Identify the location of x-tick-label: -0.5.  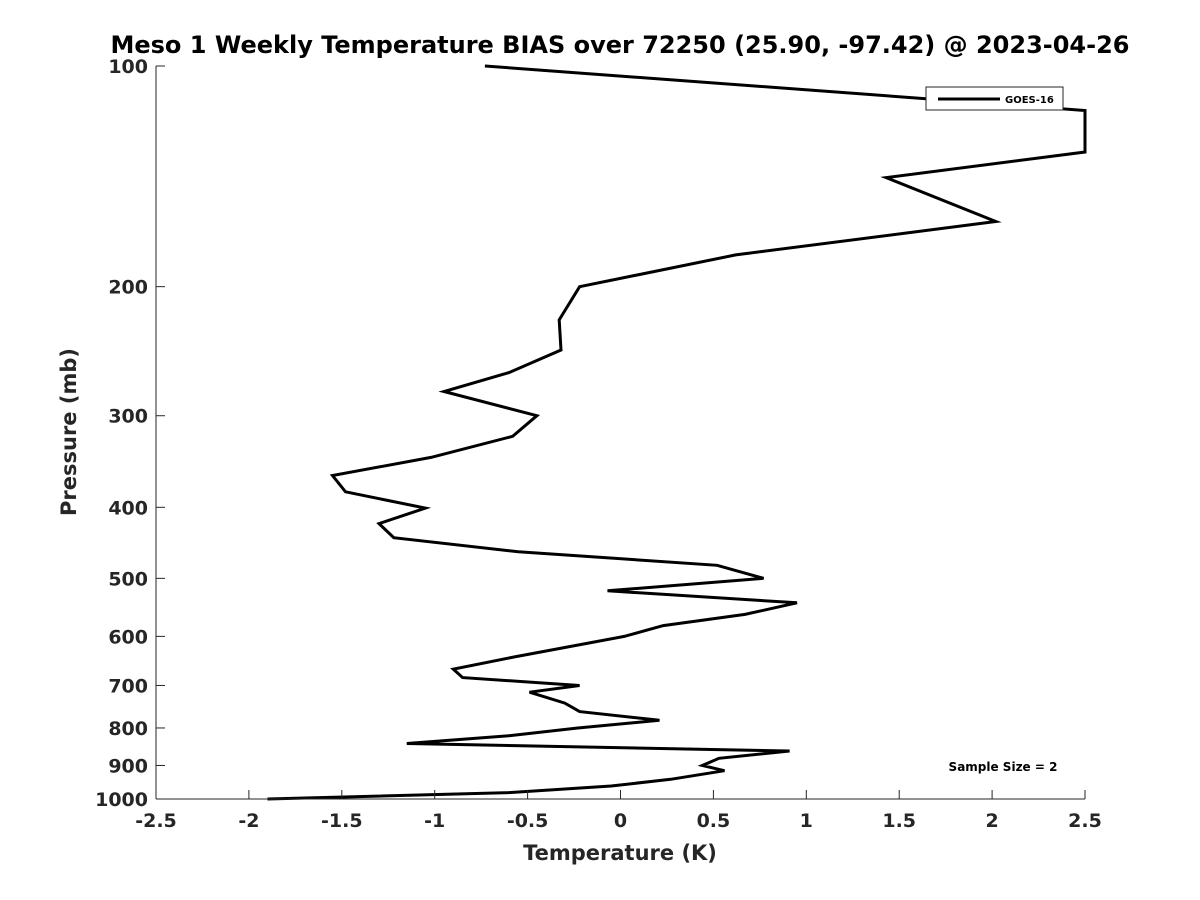
(528, 821).